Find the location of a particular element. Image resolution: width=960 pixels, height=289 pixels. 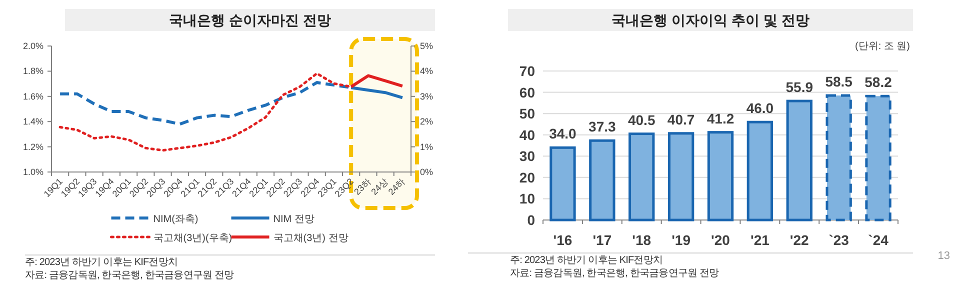

y2-tick-label: 3% is located at coordinates (427, 96).